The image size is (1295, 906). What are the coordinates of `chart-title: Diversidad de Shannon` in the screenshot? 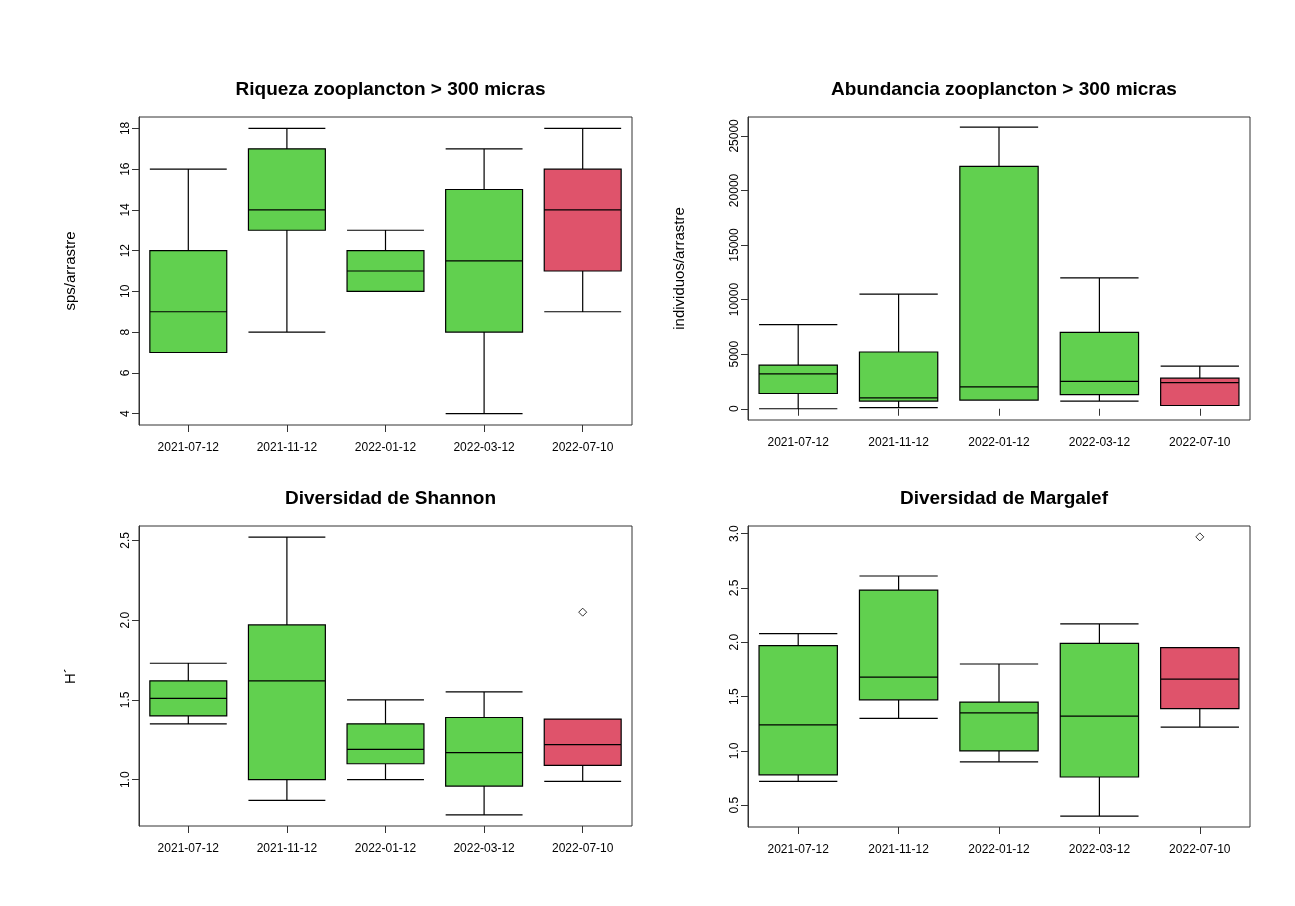 It's located at (390, 497).